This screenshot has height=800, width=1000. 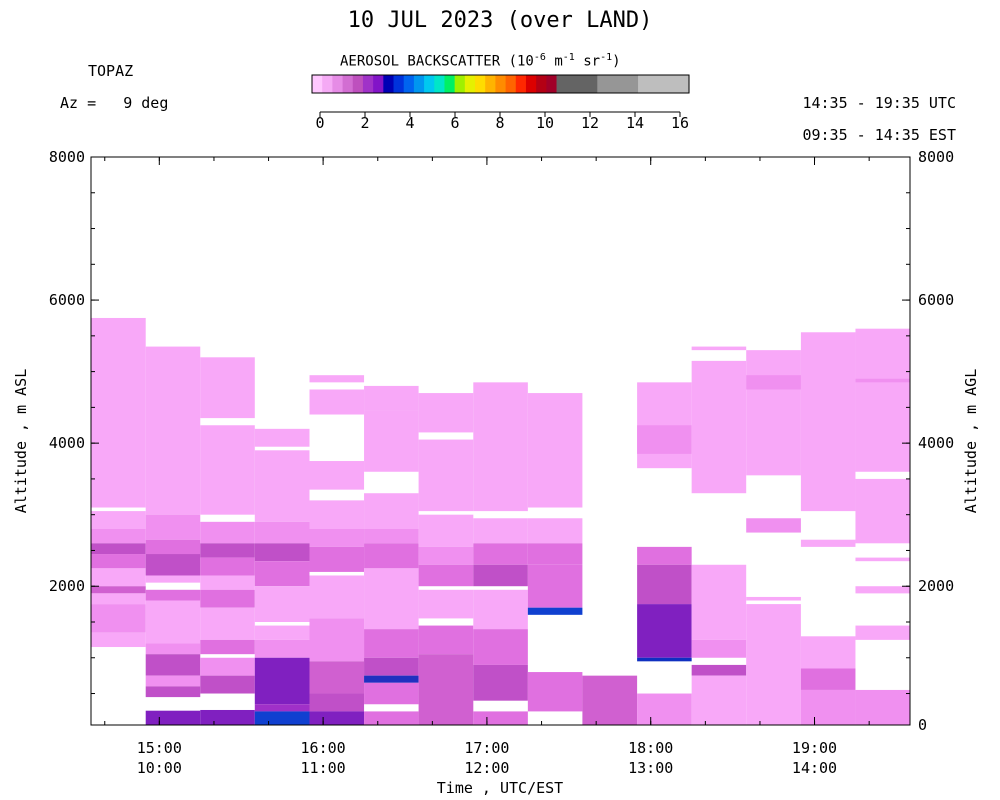 I want to click on colorbar-tick-label: 6, so click(x=454, y=123).